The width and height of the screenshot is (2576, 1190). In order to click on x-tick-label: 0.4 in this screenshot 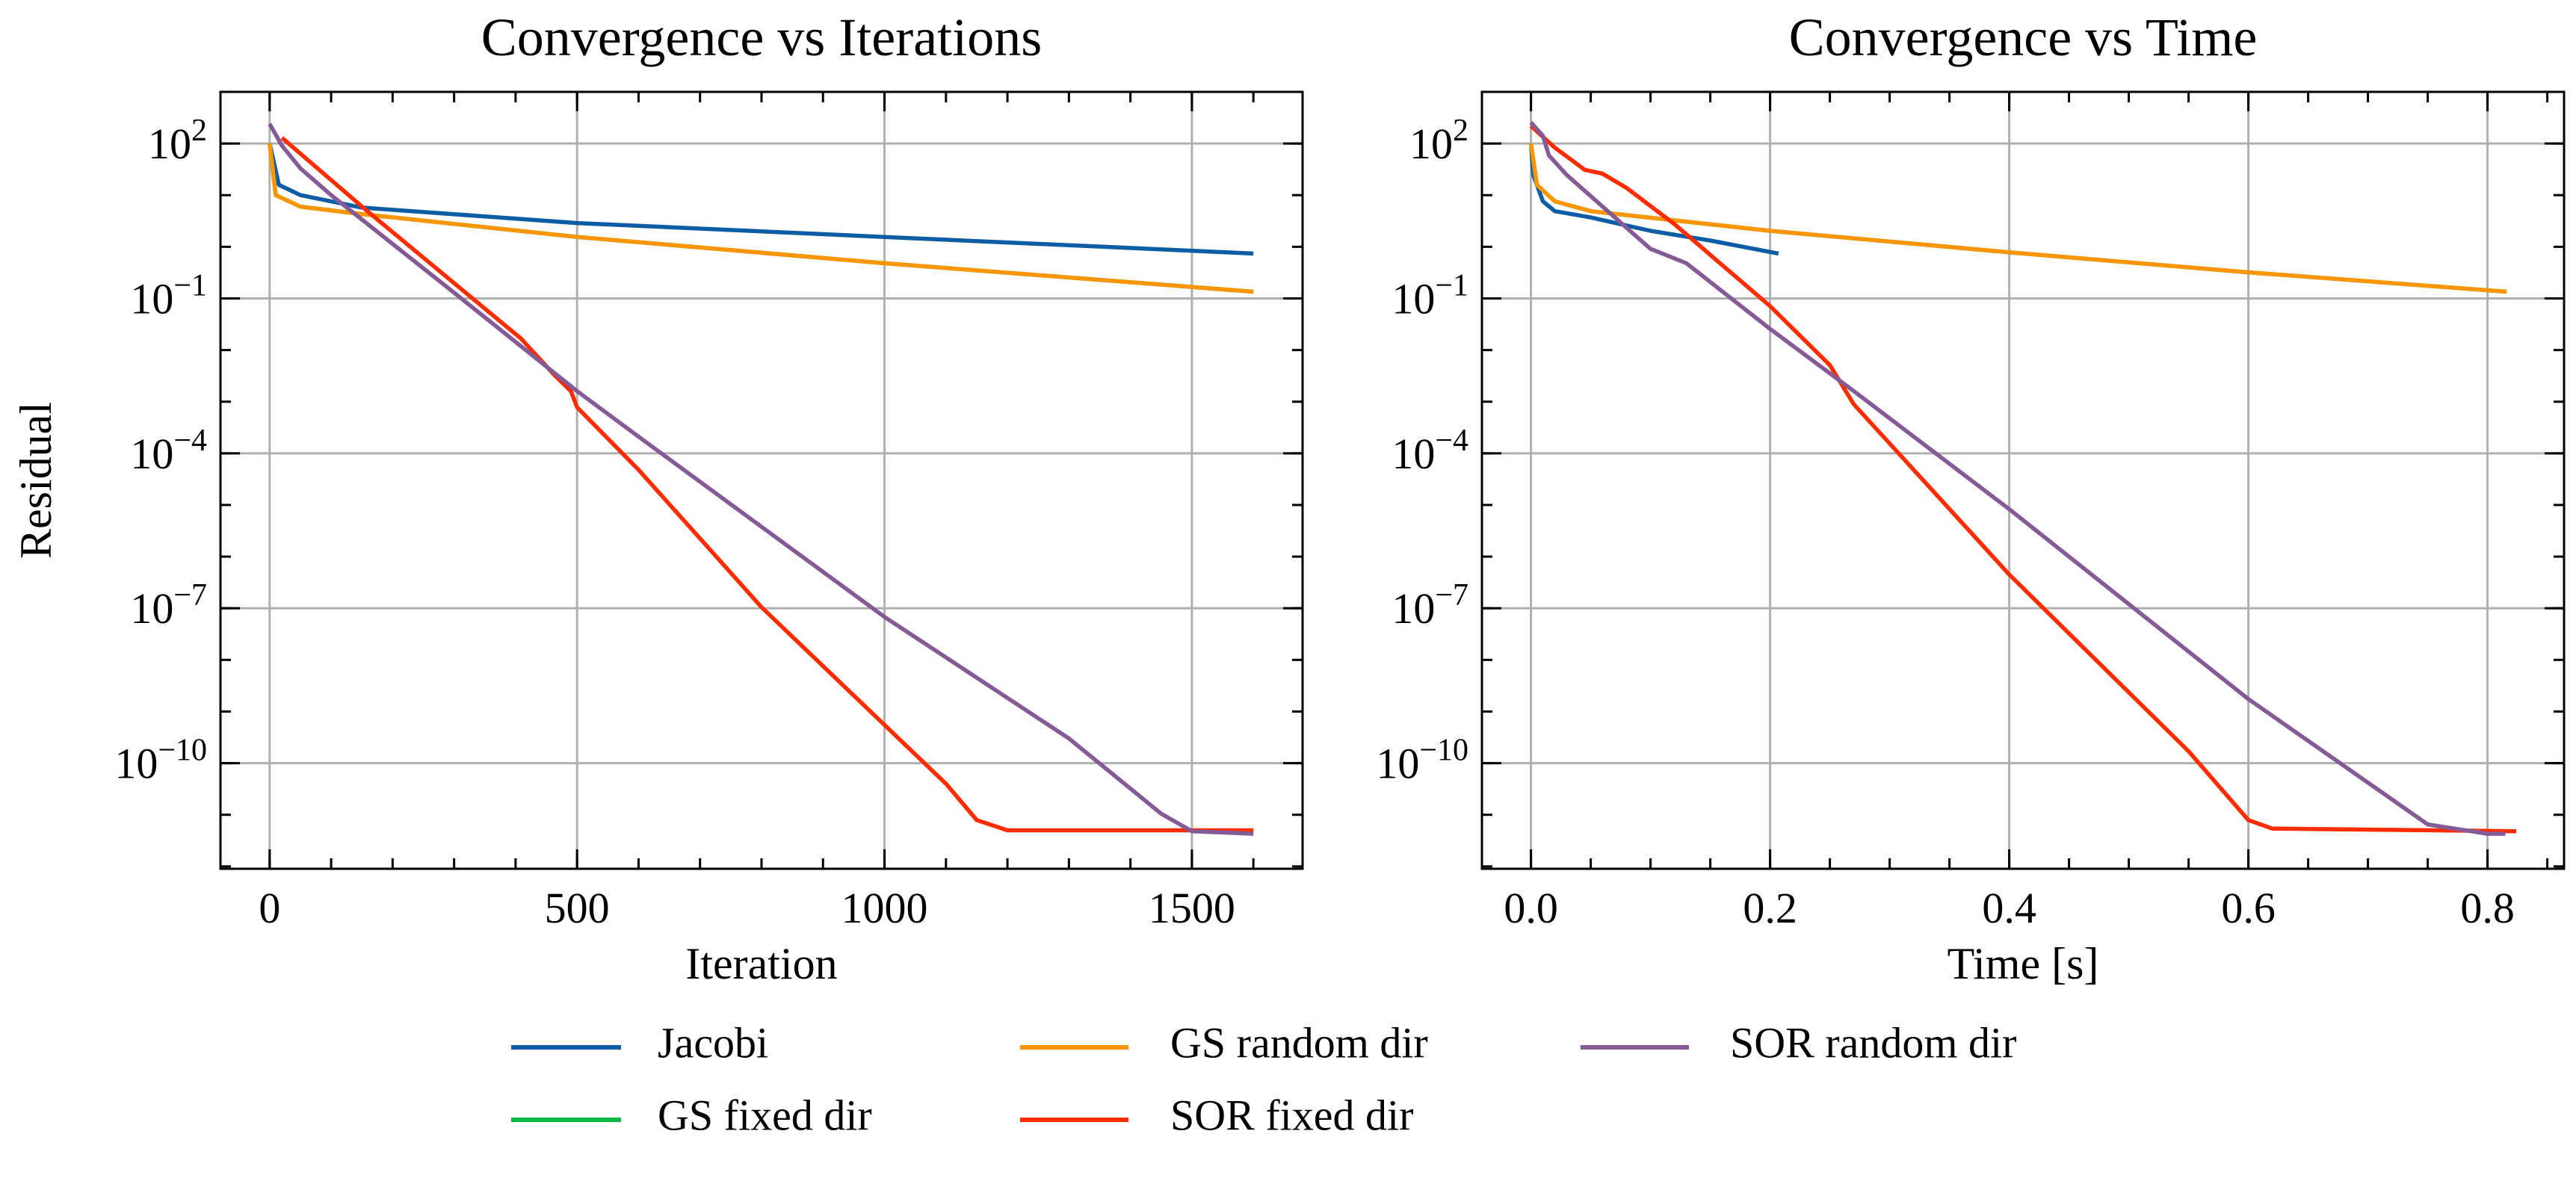, I will do `click(2009, 908)`.